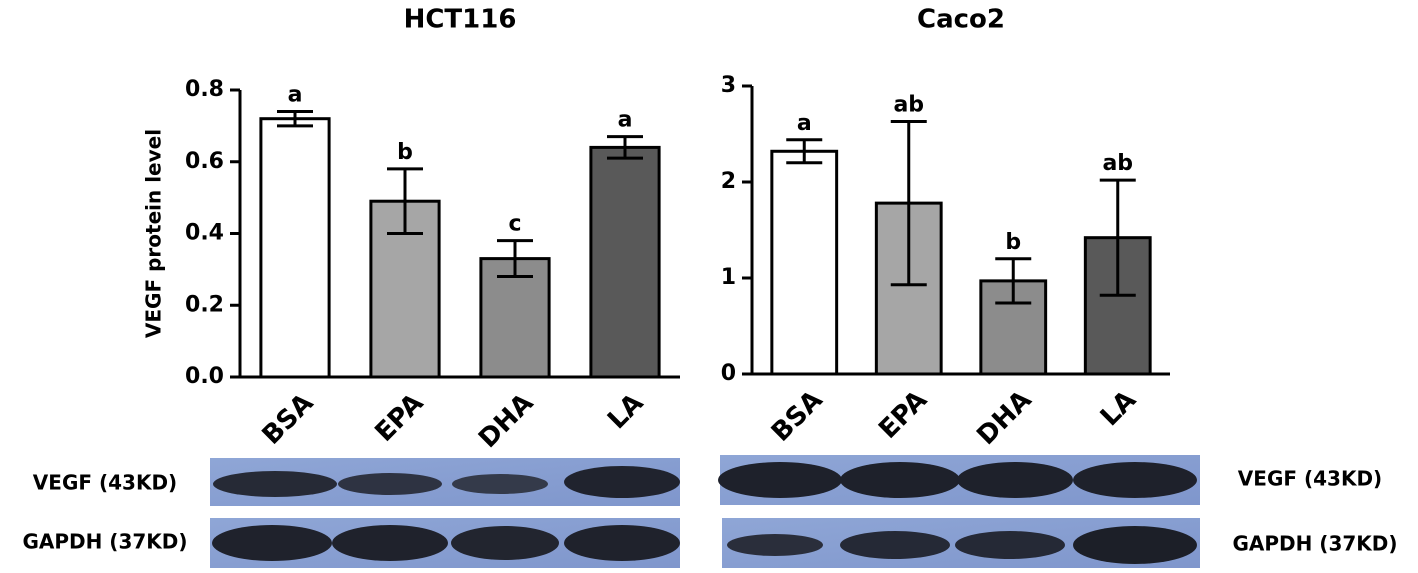  What do you see at coordinates (351, 513) in the screenshot?
I see `blot-left: VEGF (43KD) GAPDH (37KD)` at bounding box center [351, 513].